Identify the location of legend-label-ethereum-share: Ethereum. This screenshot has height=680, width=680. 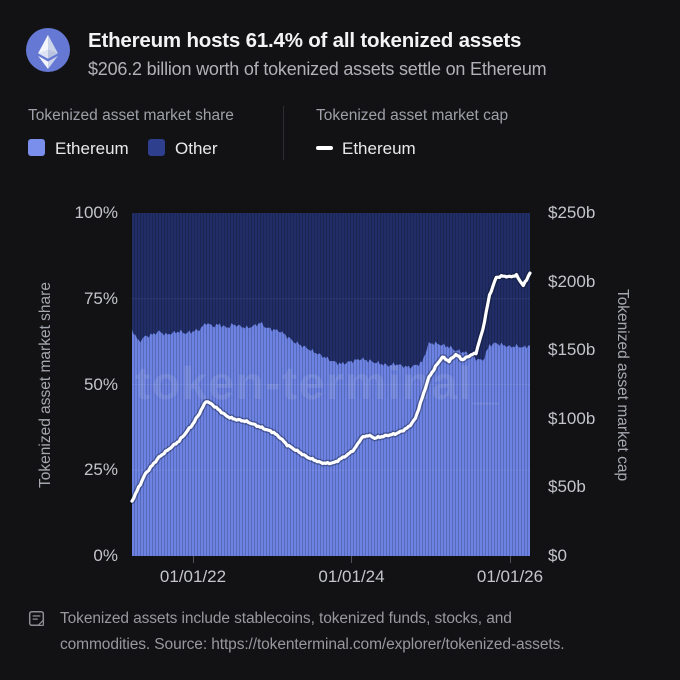
(92, 148).